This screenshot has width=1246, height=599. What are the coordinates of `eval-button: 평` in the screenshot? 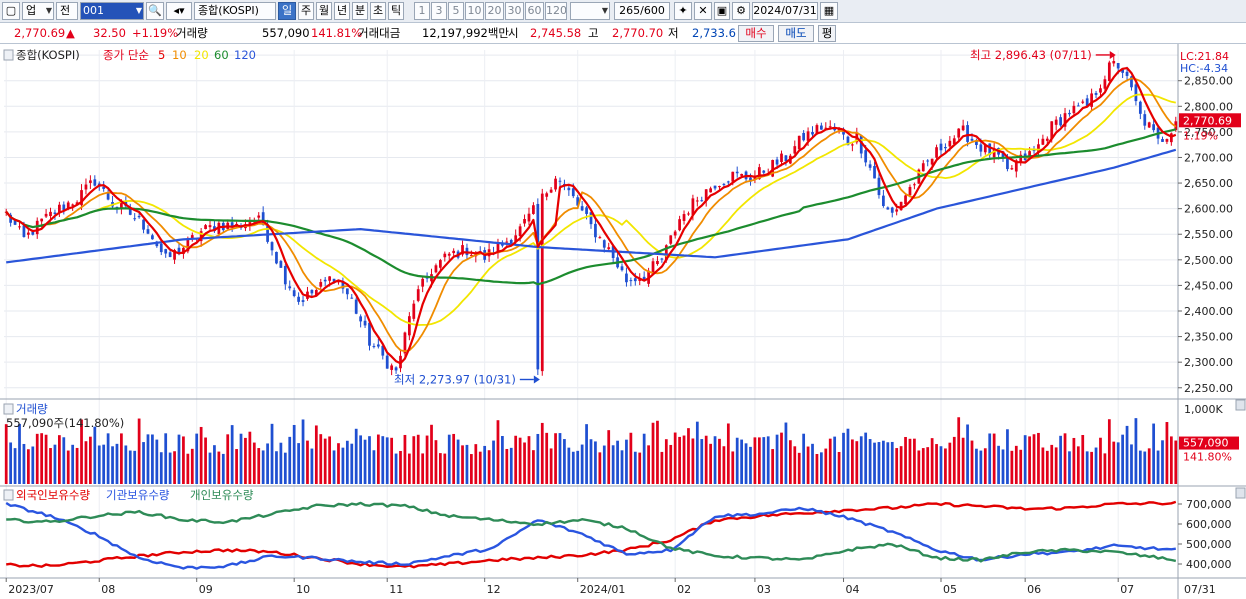 It's located at (827, 33).